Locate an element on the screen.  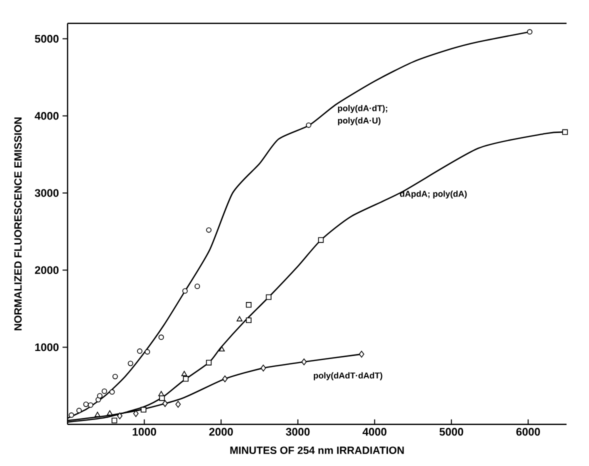
y-axis-title: NORMALIZED FLUORESCENCE EMISSION is located at coordinates (18, 224).